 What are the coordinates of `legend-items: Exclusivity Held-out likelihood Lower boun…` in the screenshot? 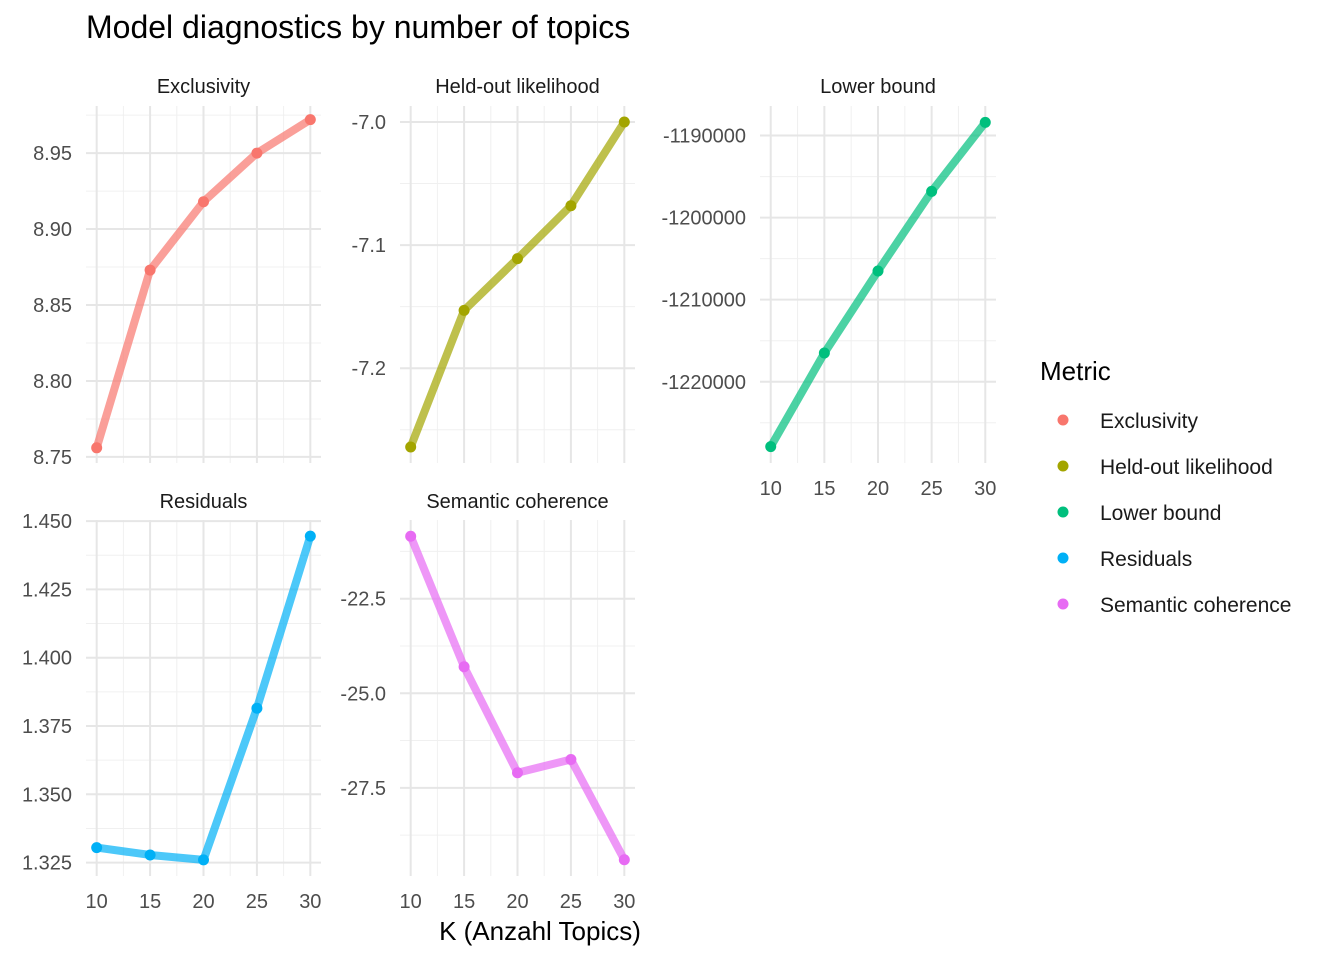 It's located at (1174, 513).